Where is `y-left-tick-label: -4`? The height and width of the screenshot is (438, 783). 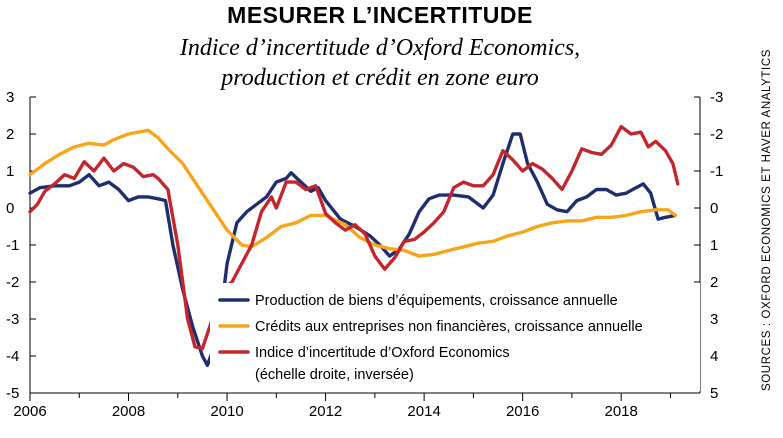
y-left-tick-label: -4 is located at coordinates (12, 356).